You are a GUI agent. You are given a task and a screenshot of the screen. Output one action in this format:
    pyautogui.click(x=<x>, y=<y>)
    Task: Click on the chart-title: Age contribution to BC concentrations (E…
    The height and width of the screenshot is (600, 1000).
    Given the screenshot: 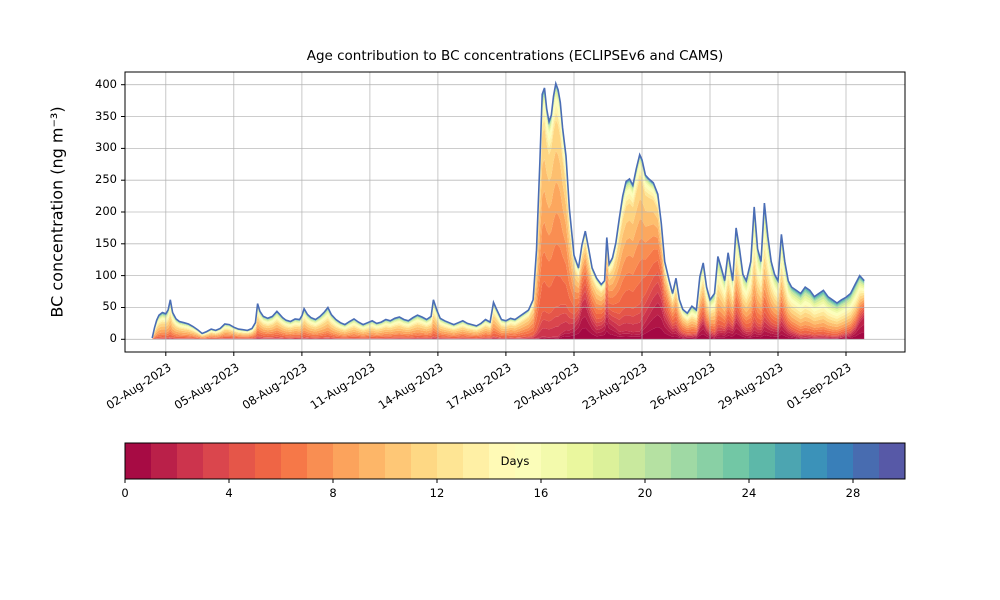 What is the action you would take?
    pyautogui.click(x=515, y=56)
    